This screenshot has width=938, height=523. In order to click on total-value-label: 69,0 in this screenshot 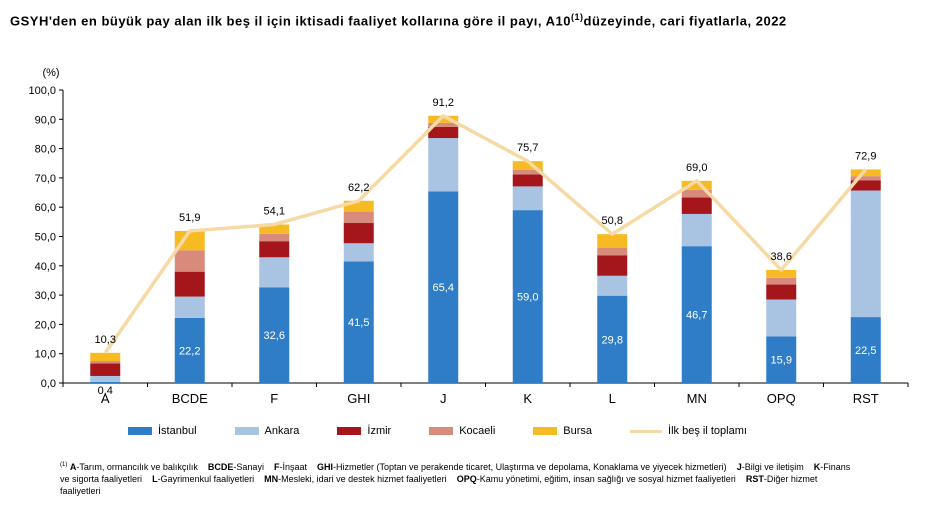, I will do `click(696, 168)`.